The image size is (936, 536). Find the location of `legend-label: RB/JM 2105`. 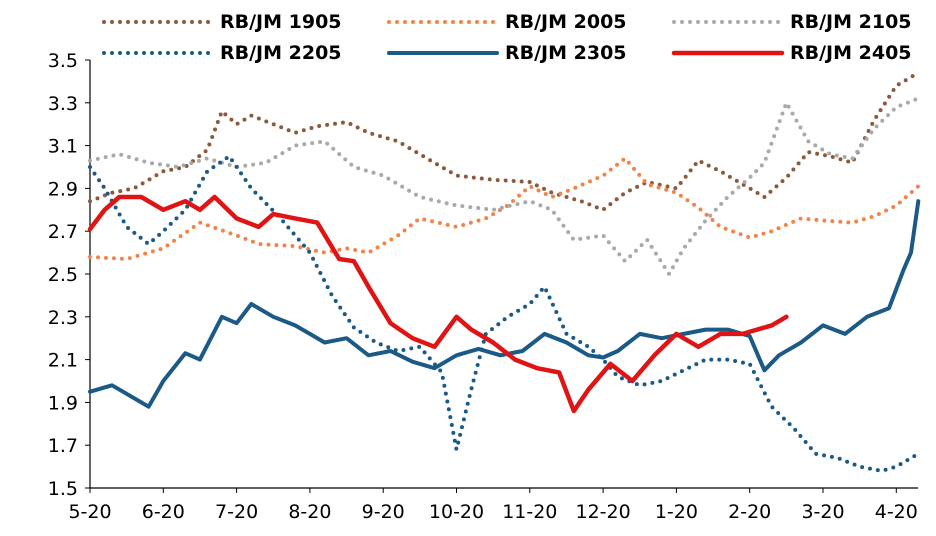

legend-label: RB/JM 2105 is located at coordinates (851, 22).